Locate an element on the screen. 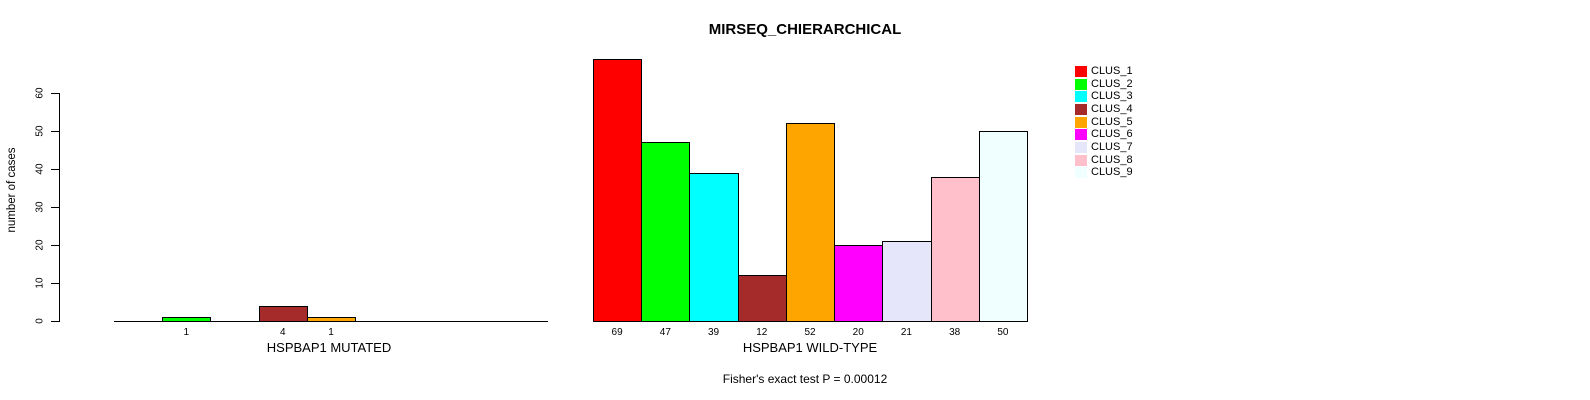  legend-entry-clus-5: CLUS_5 is located at coordinates (1104, 122).